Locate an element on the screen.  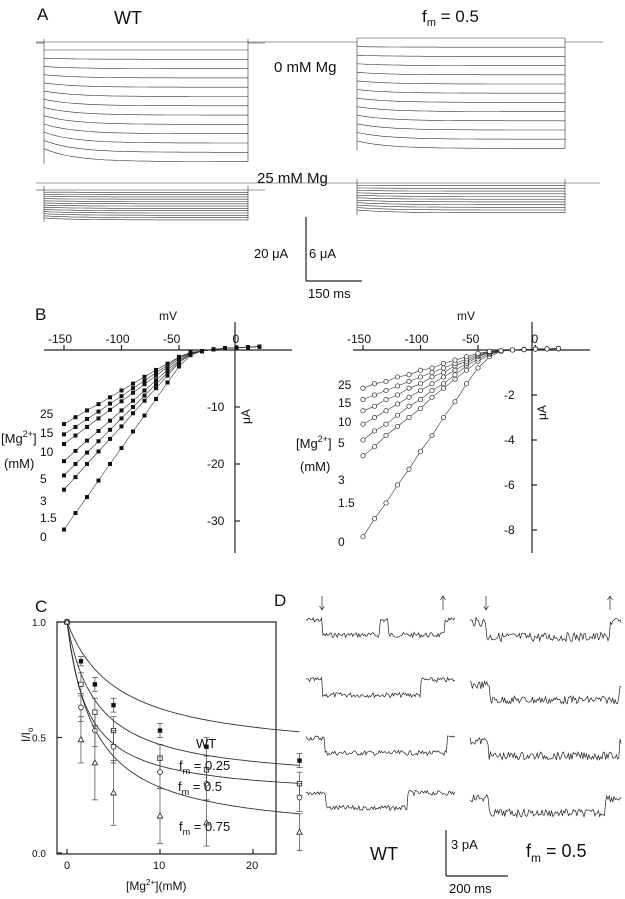
c-plot-frame is located at coordinates (166, 738).